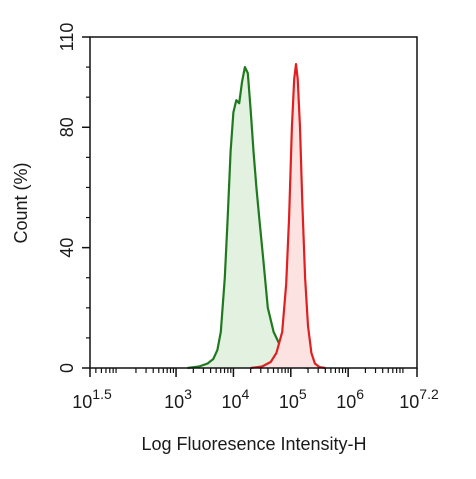 The height and width of the screenshot is (479, 476). I want to click on x-tick-label-7.2: 107.2, so click(419, 399).